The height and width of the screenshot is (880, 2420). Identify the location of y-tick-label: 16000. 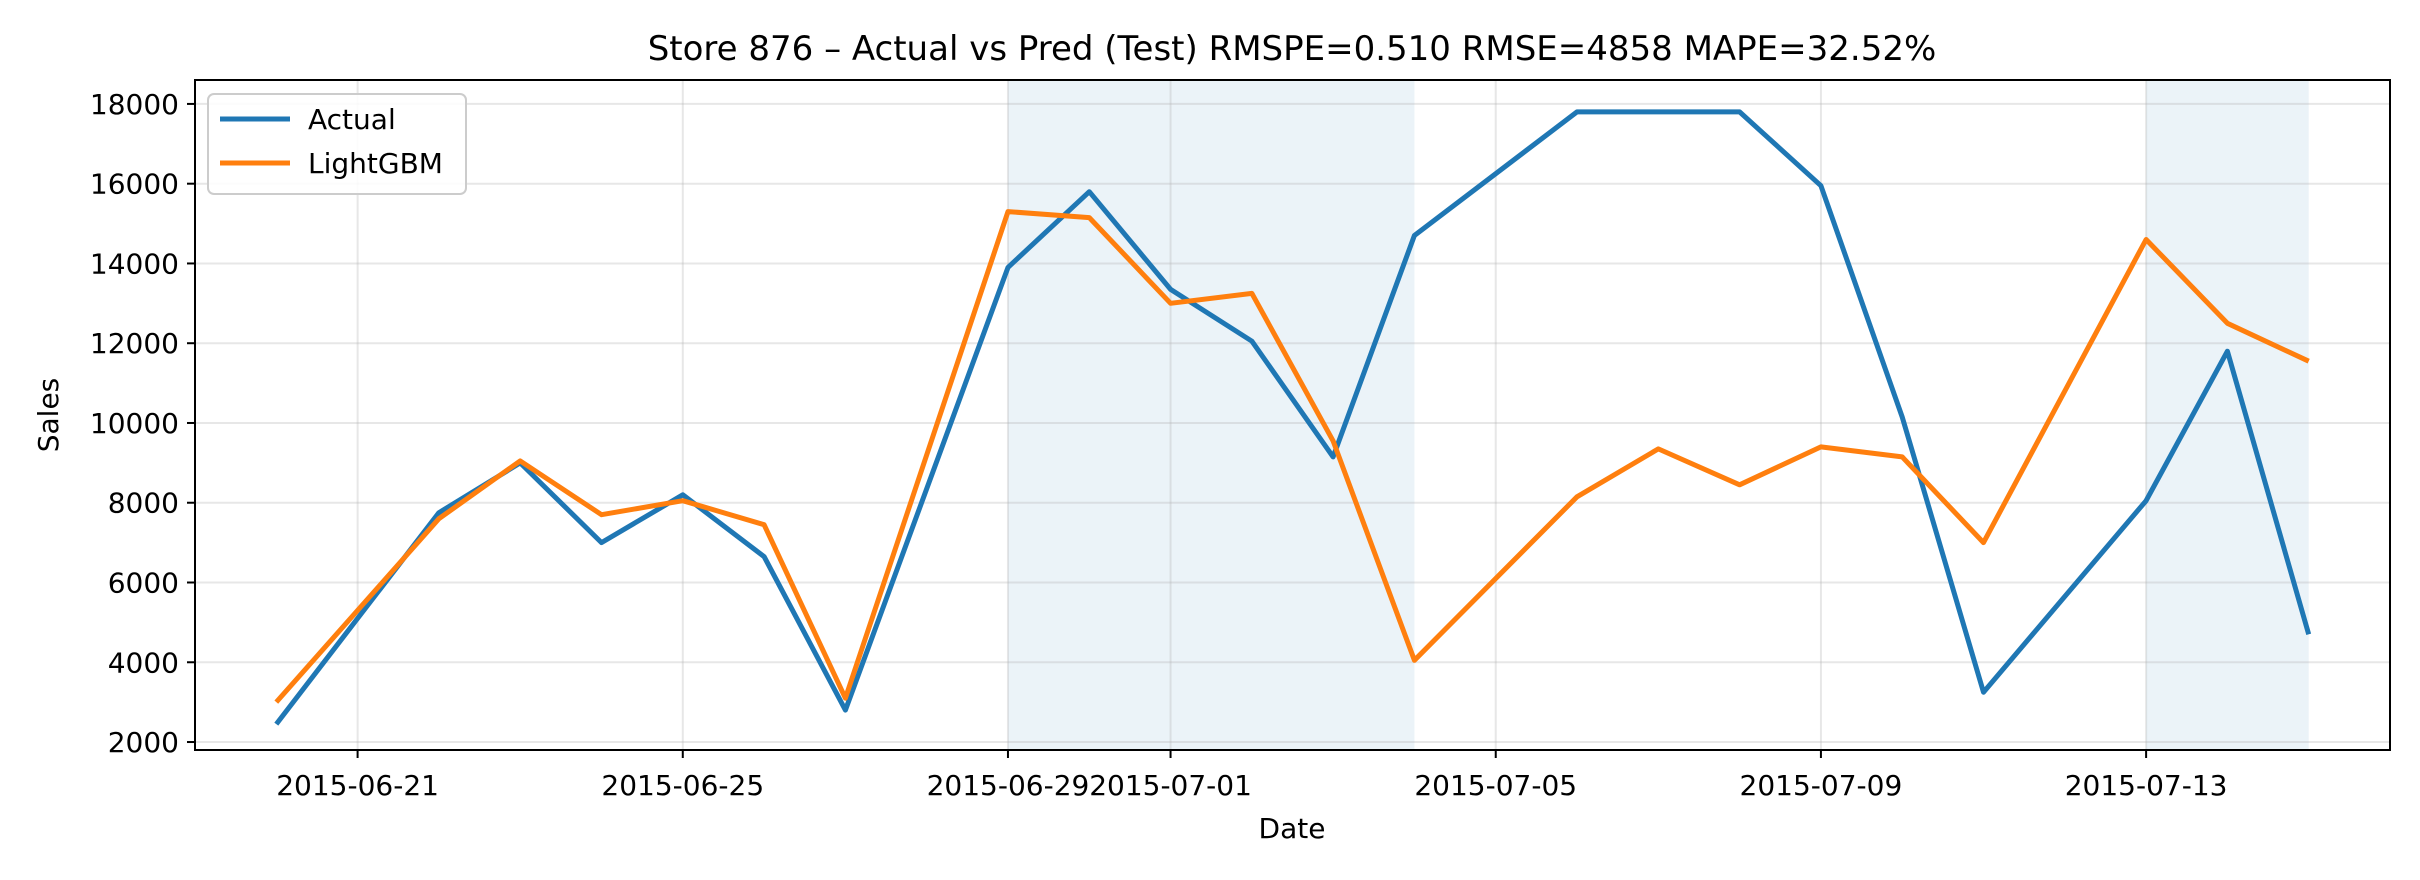
(134, 184).